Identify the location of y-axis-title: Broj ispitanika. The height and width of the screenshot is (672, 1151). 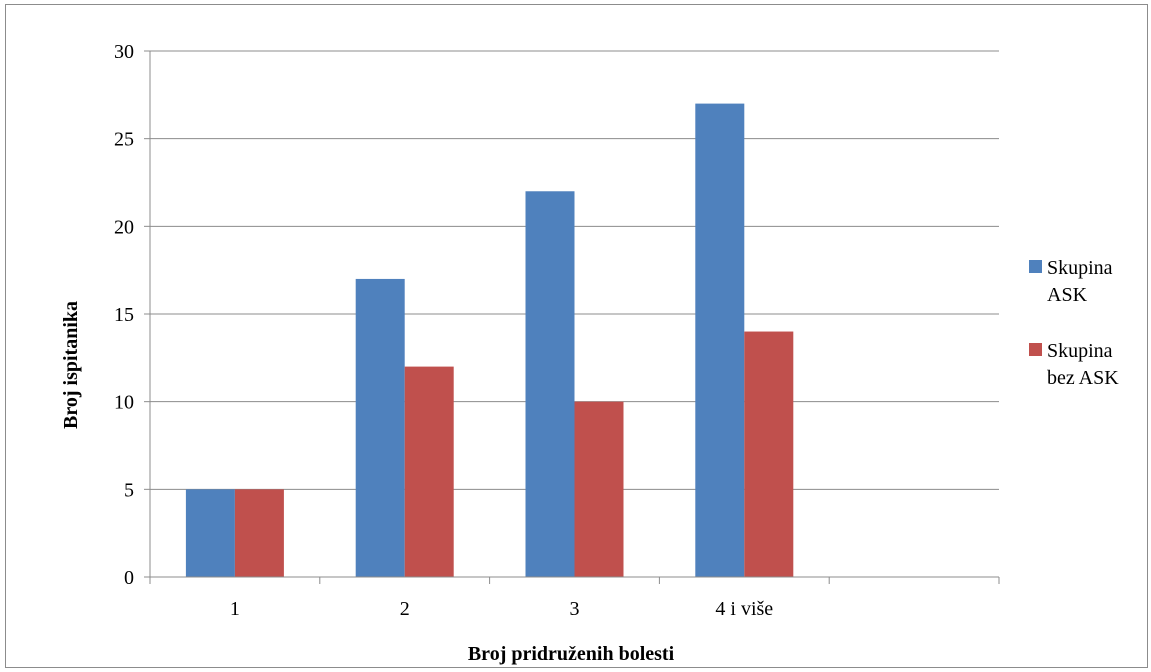
(71, 365).